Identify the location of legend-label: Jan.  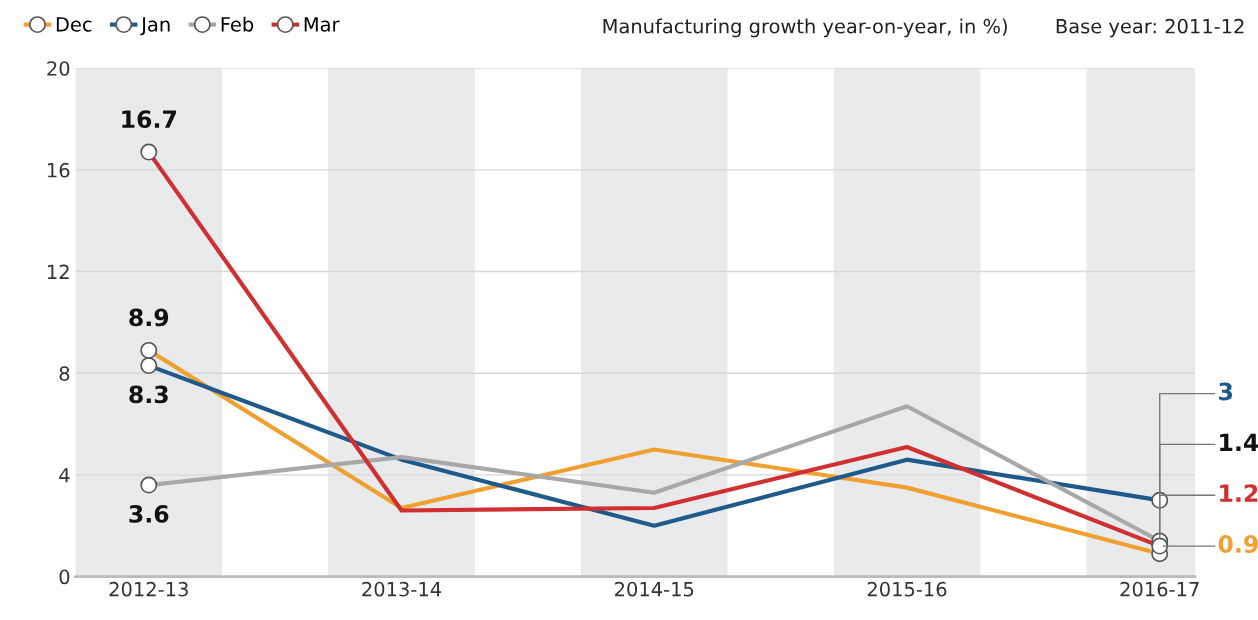
(155, 26).